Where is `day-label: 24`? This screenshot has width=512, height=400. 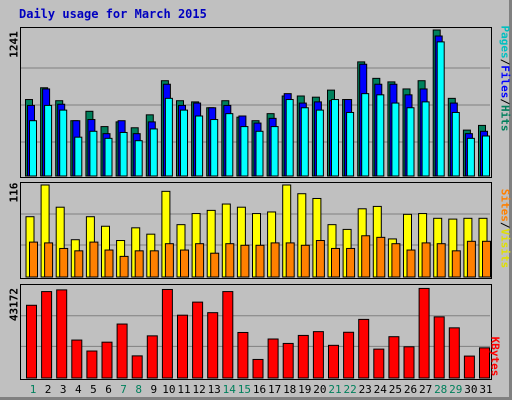
day-label: 24 is located at coordinates (381, 389).